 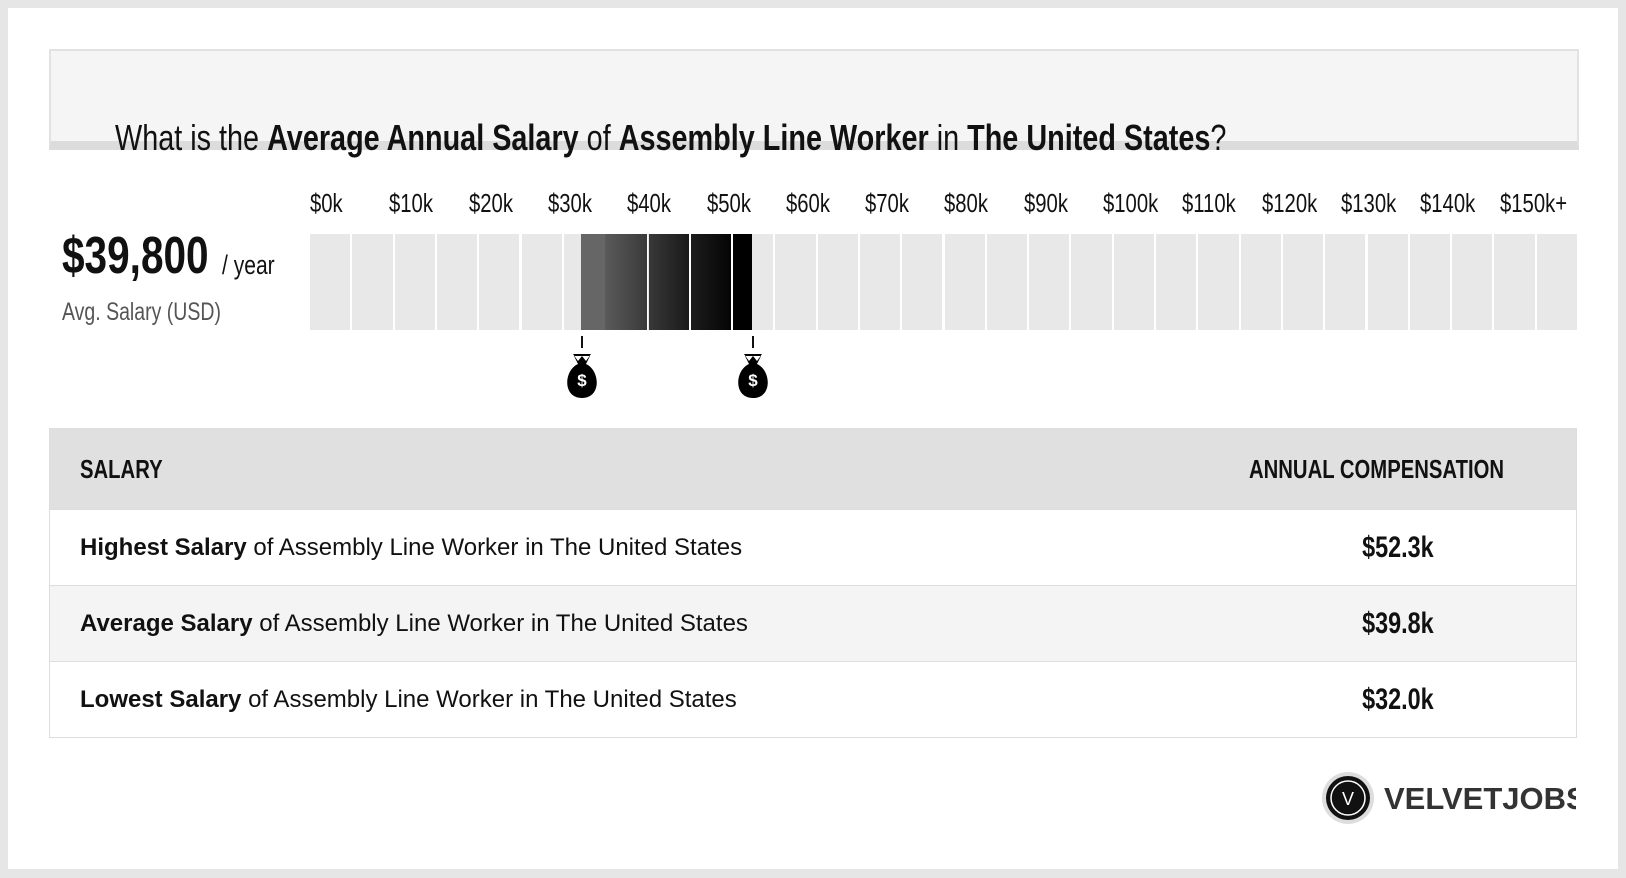 I want to click on row-value: $32.0k, so click(x=1398, y=699).